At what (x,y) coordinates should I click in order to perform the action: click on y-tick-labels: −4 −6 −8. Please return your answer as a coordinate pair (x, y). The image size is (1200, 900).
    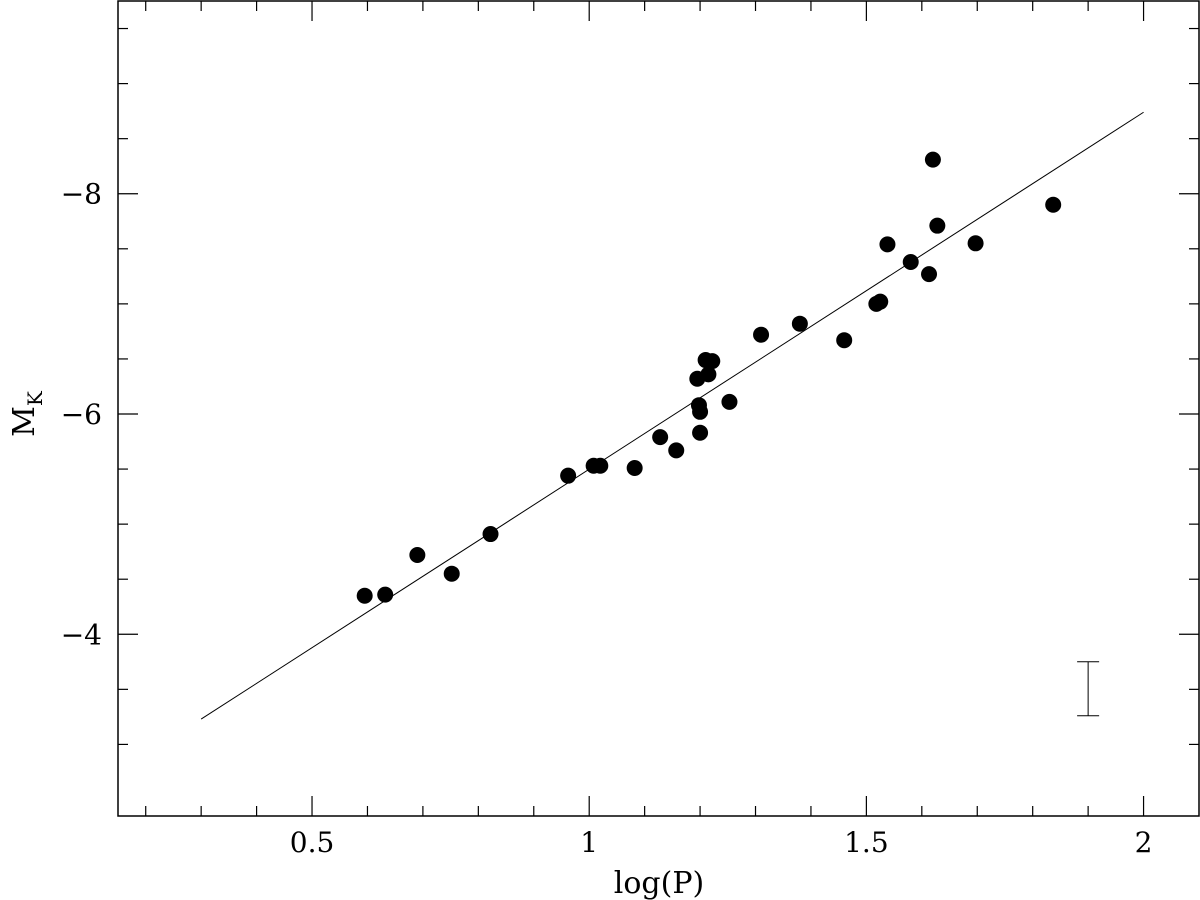
    Looking at the image, I should click on (81, 415).